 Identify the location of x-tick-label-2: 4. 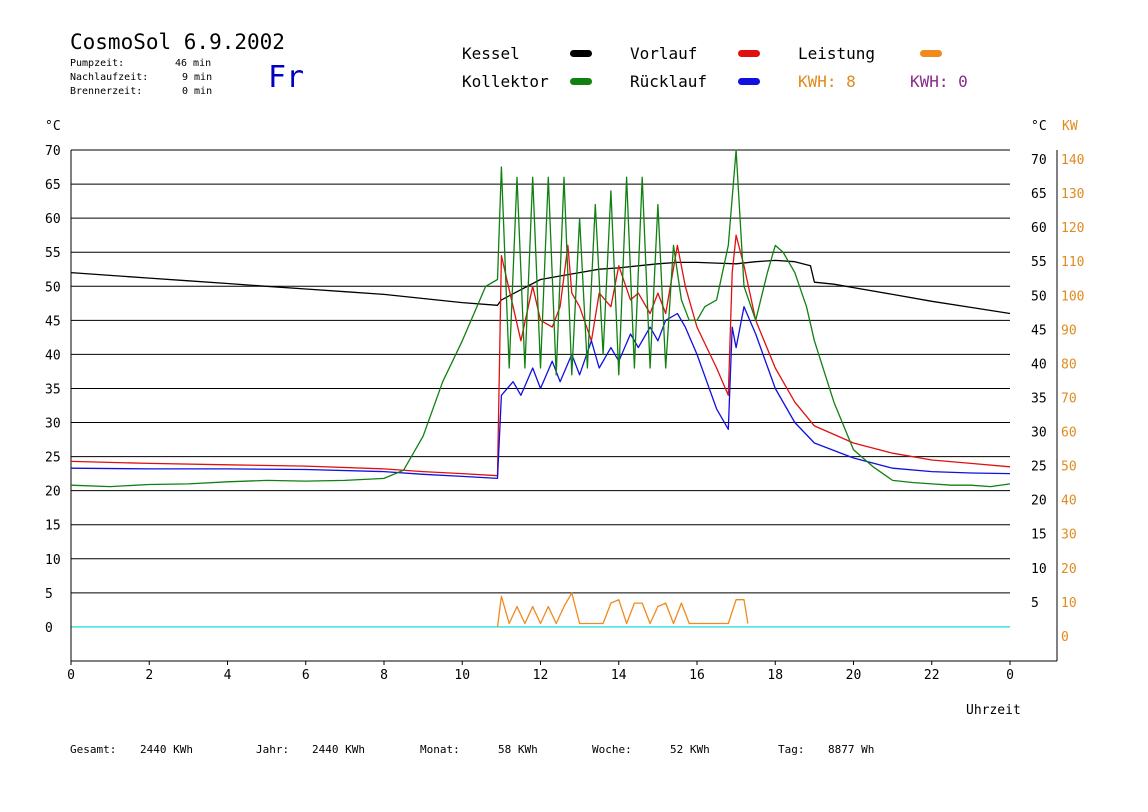
(228, 675).